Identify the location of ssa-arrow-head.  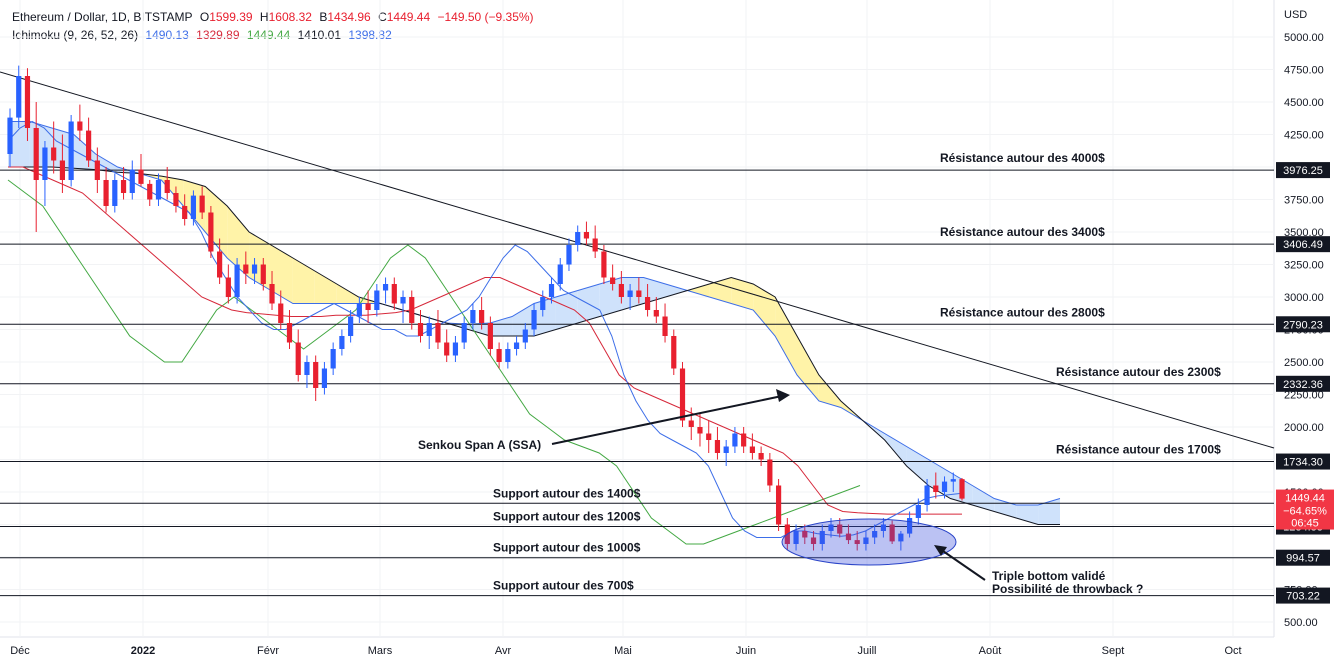
(783, 395).